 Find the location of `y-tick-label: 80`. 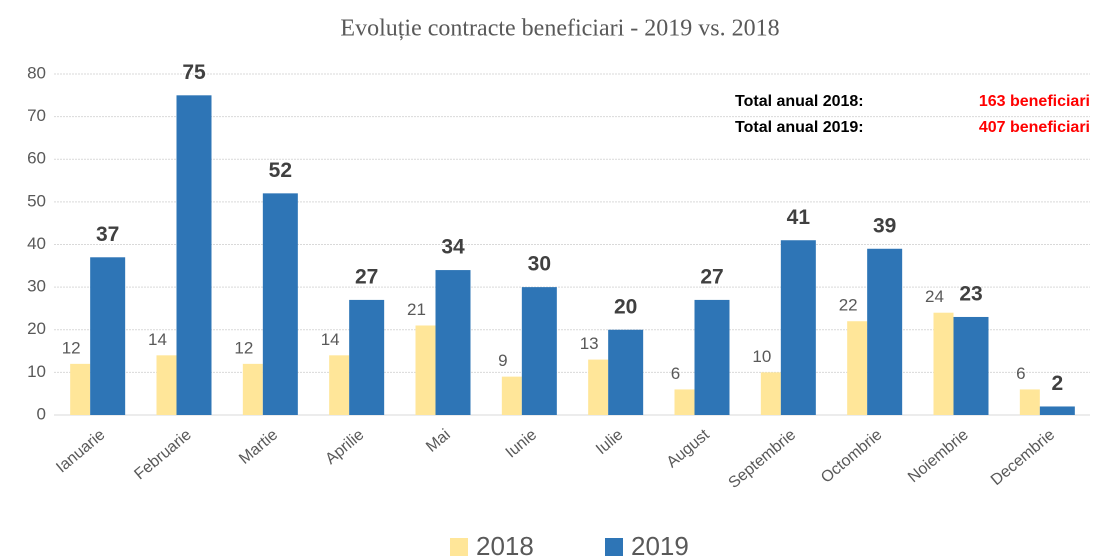

y-tick-label: 80 is located at coordinates (36, 72).